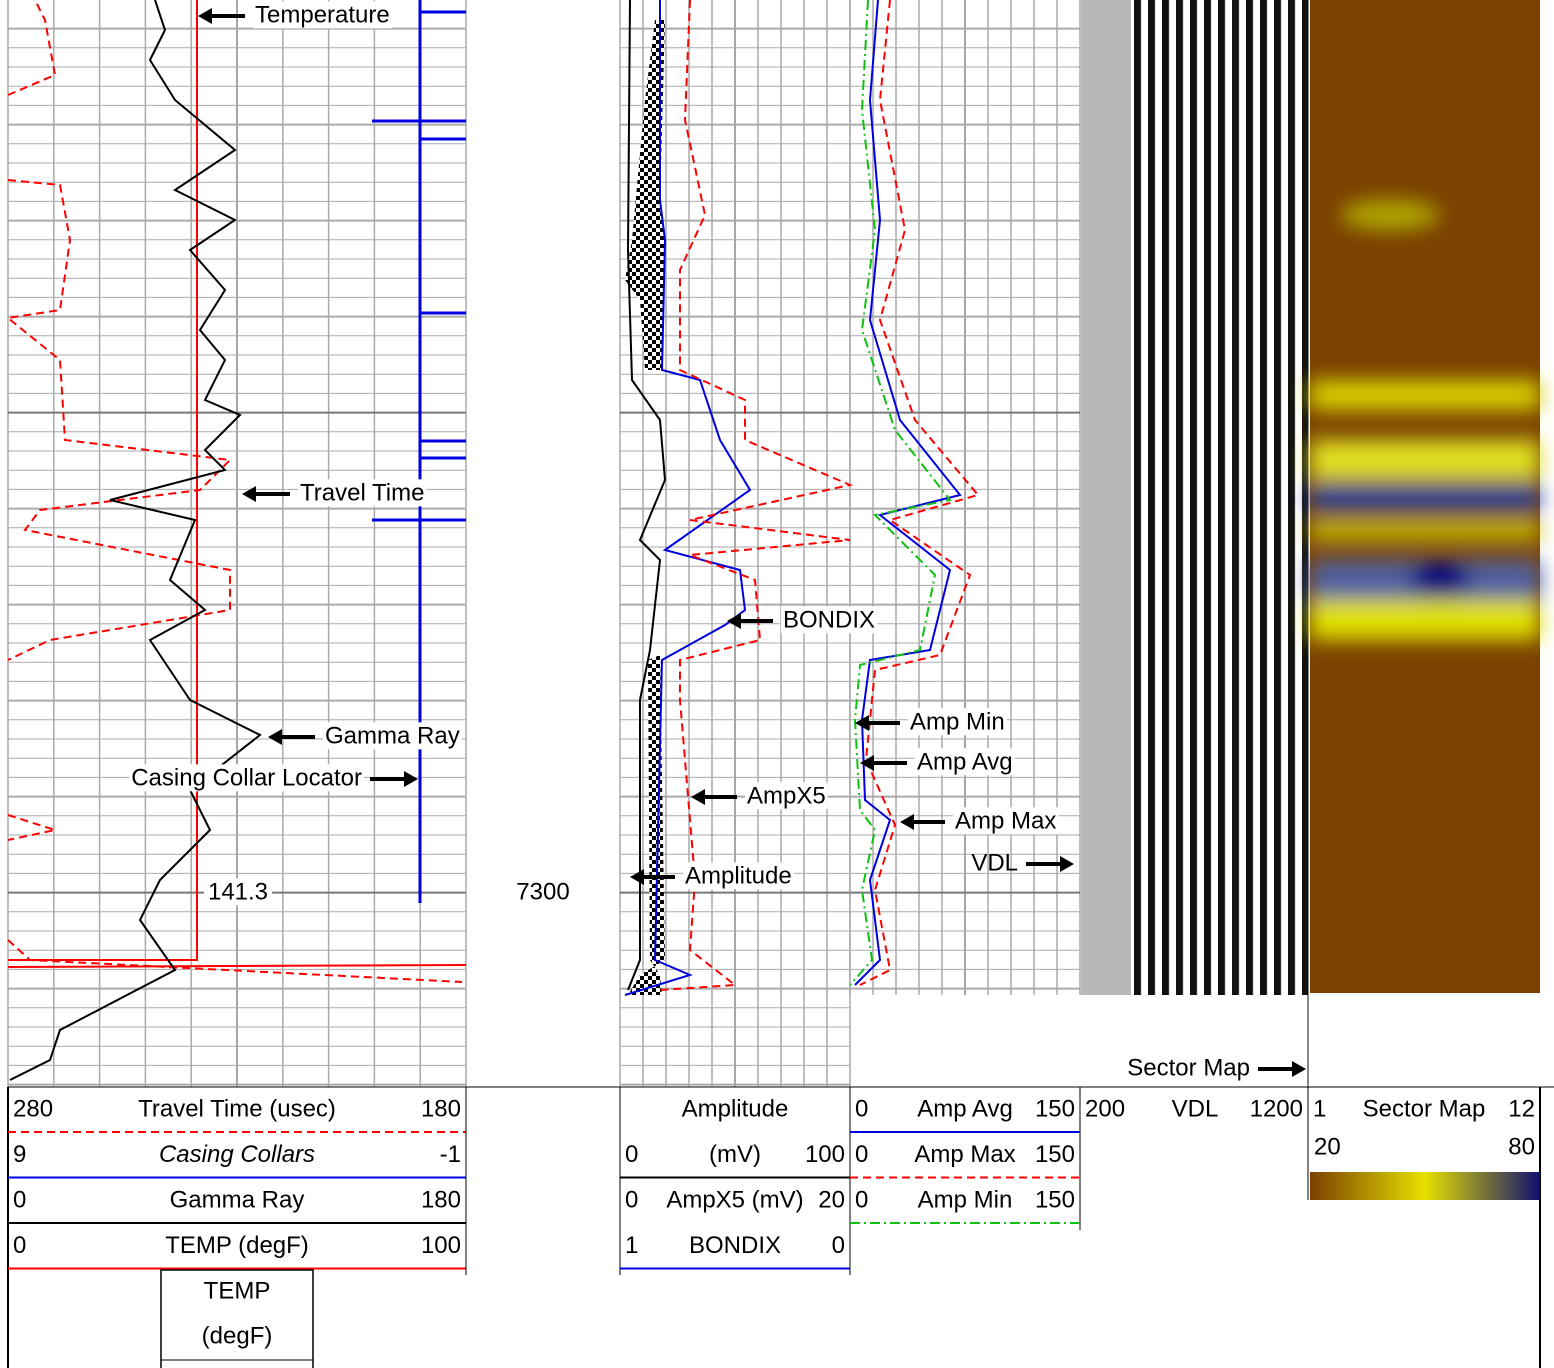  I want to click on label: Travel Time, so click(362, 492).